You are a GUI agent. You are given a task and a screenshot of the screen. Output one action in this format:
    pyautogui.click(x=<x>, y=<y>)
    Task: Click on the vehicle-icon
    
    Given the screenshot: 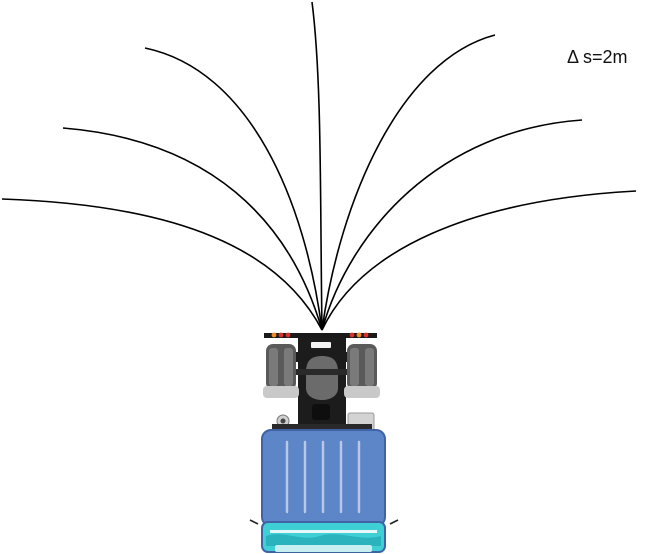 What is the action you would take?
    pyautogui.click(x=324, y=442)
    